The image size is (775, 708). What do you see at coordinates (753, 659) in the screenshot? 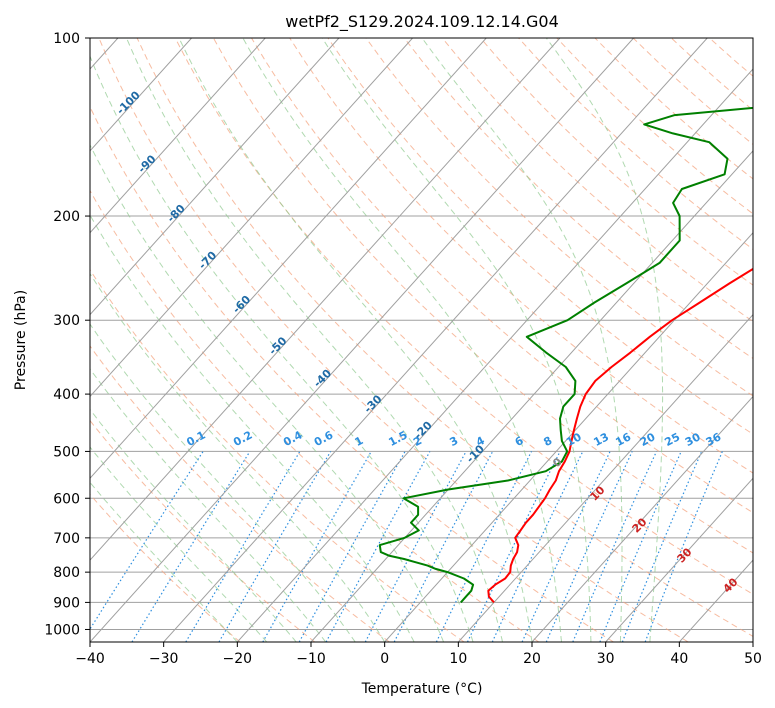
I see `x-tick-label: 50` at bounding box center [753, 659].